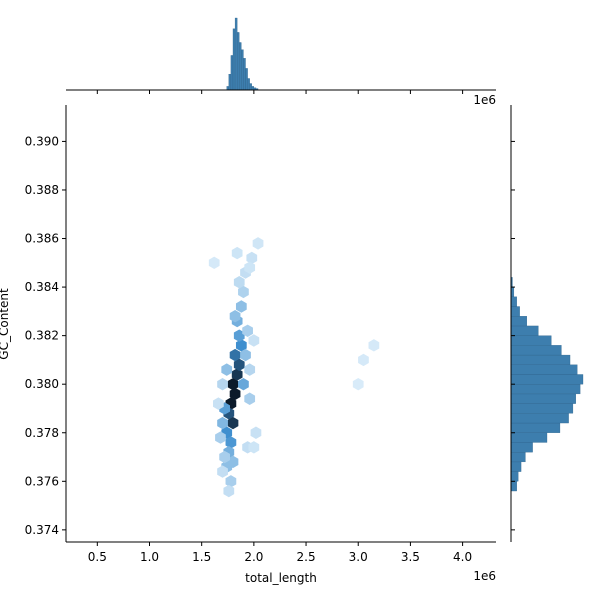  Describe the element at coordinates (484, 576) in the screenshot. I see `x-offset-label: 1e6` at that location.